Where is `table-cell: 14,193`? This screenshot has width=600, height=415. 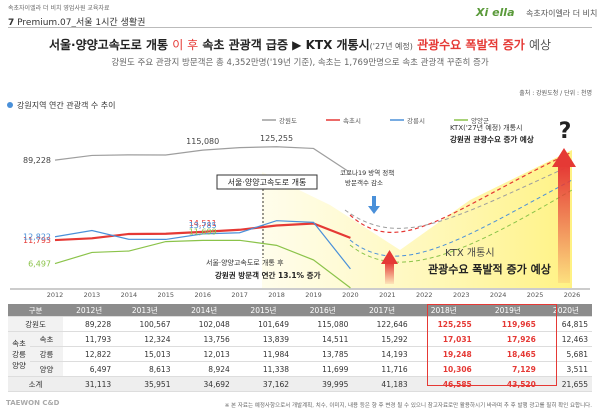 table-cell: 14,193 is located at coordinates (382, 354).